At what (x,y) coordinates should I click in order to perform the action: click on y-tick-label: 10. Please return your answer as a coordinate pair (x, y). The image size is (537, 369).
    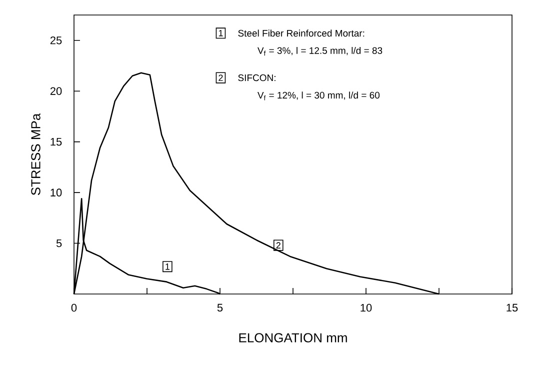
    Looking at the image, I should click on (56, 192).